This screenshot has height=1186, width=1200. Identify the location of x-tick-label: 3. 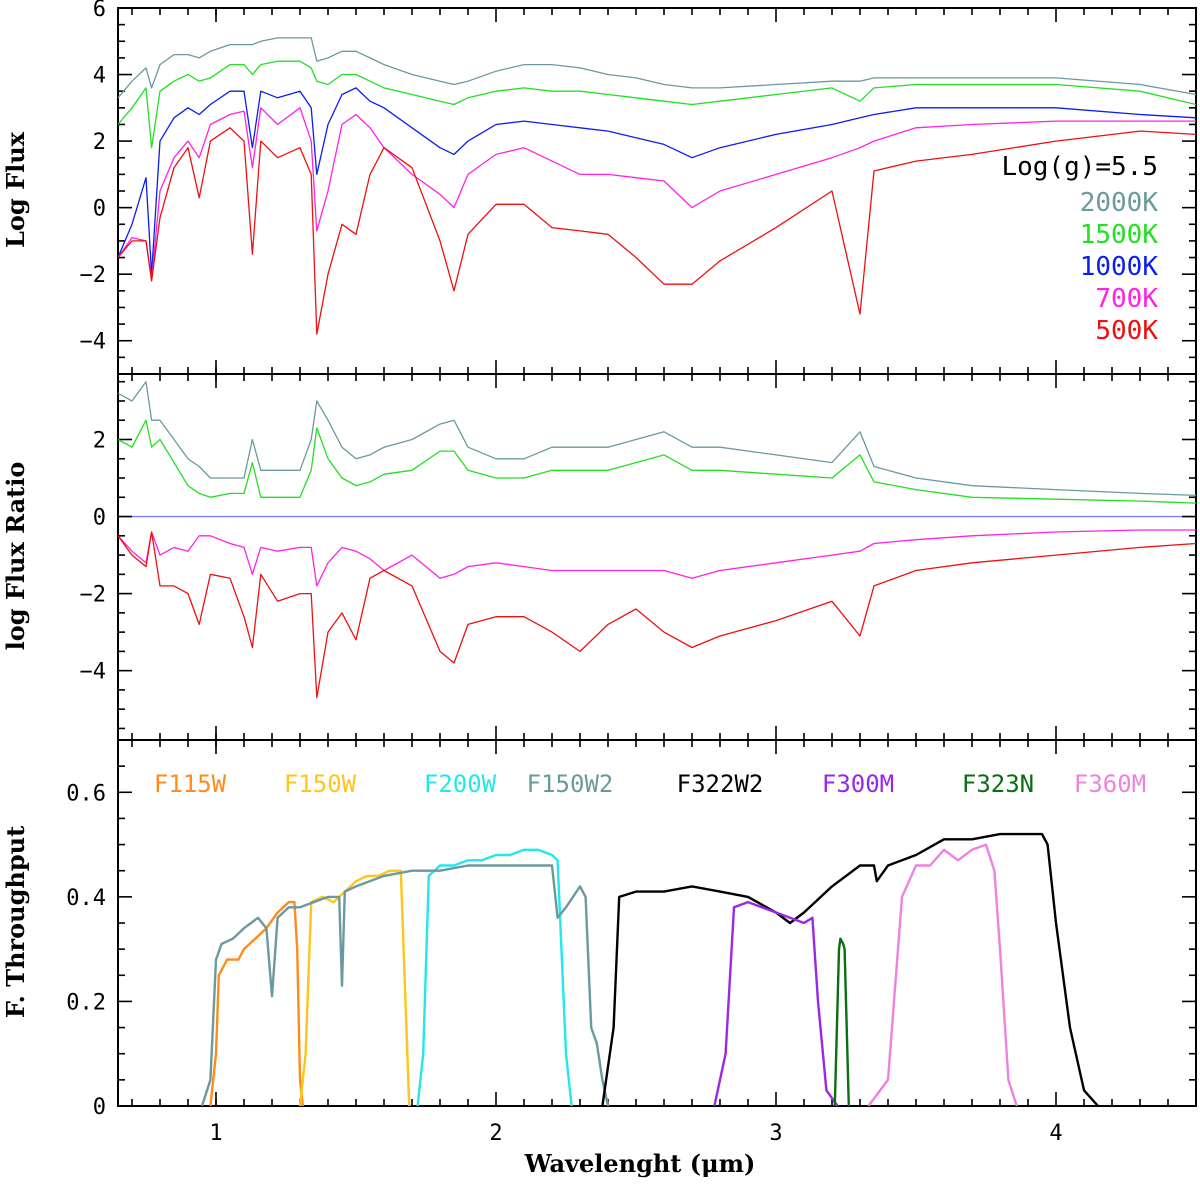
(775, 1133).